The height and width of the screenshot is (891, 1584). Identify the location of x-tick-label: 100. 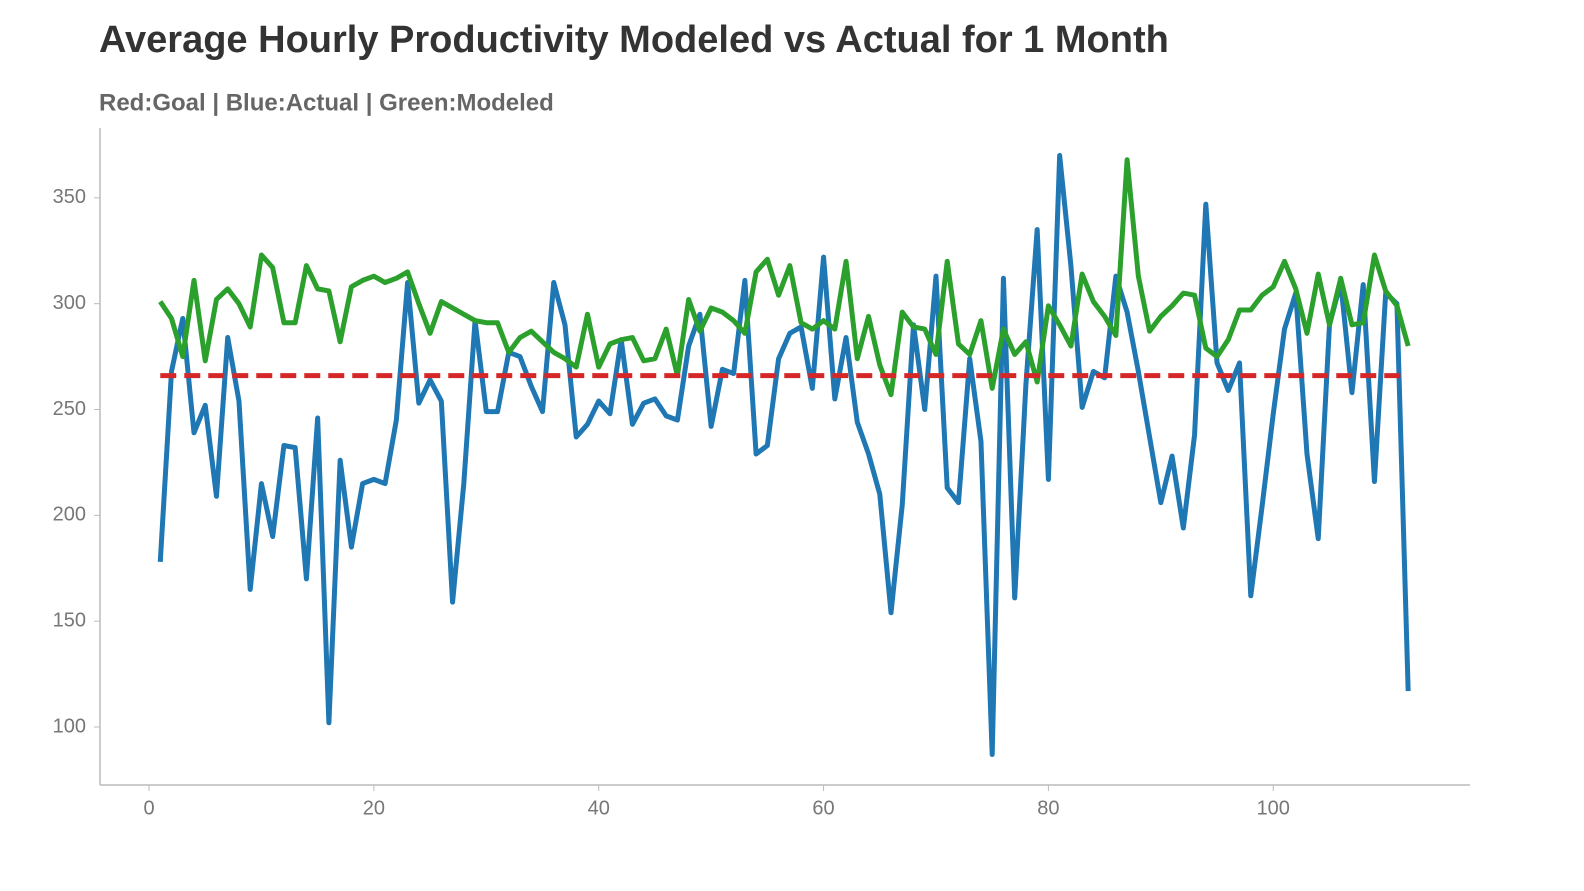
(1273, 808).